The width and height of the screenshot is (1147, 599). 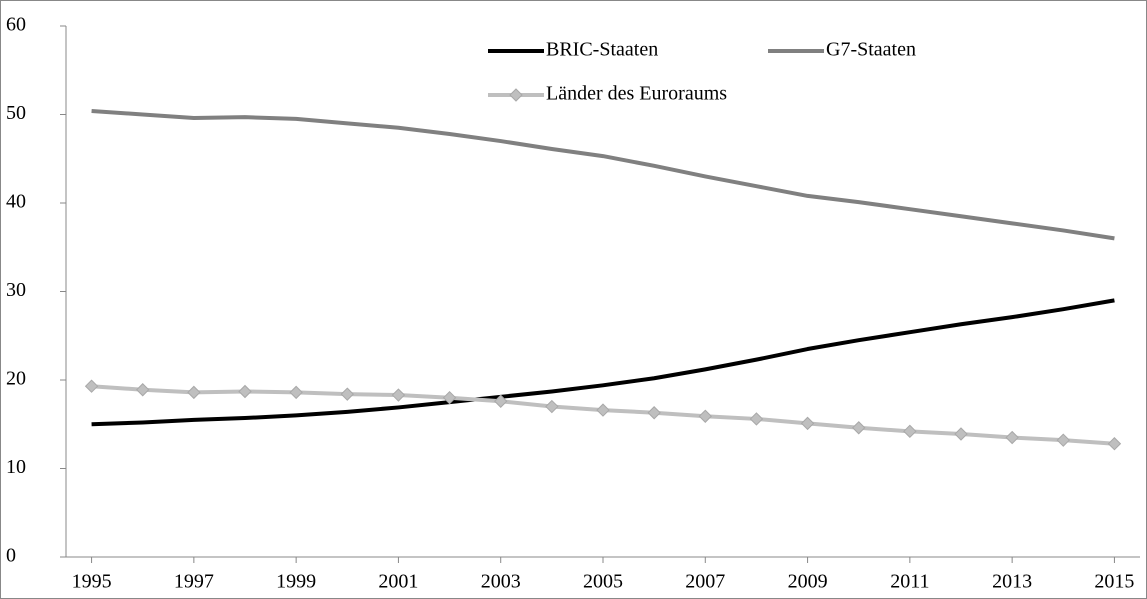 I want to click on x-tick-label: 2003, so click(x=501, y=582).